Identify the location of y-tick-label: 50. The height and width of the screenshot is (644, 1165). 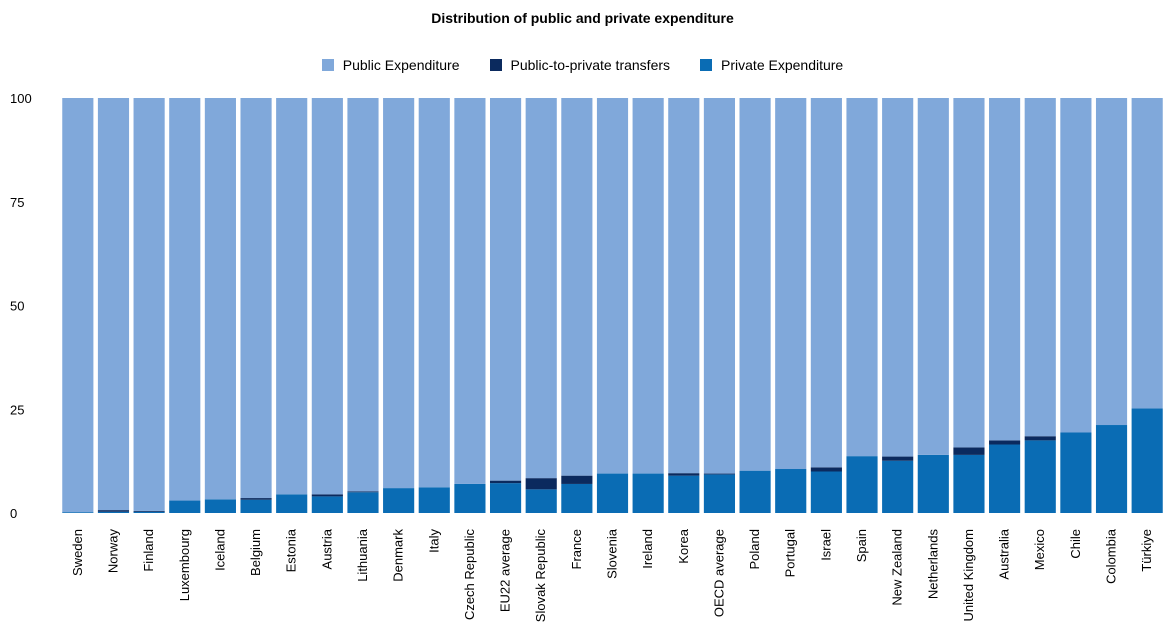
(17, 306).